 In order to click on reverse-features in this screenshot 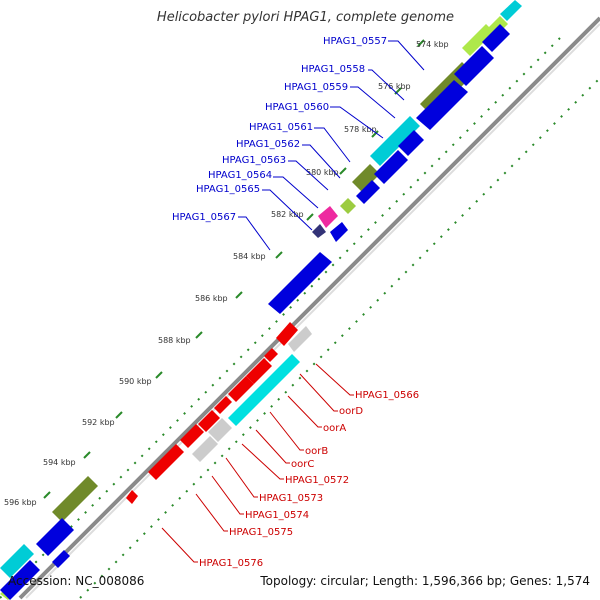, I will do `click(219, 413)`.